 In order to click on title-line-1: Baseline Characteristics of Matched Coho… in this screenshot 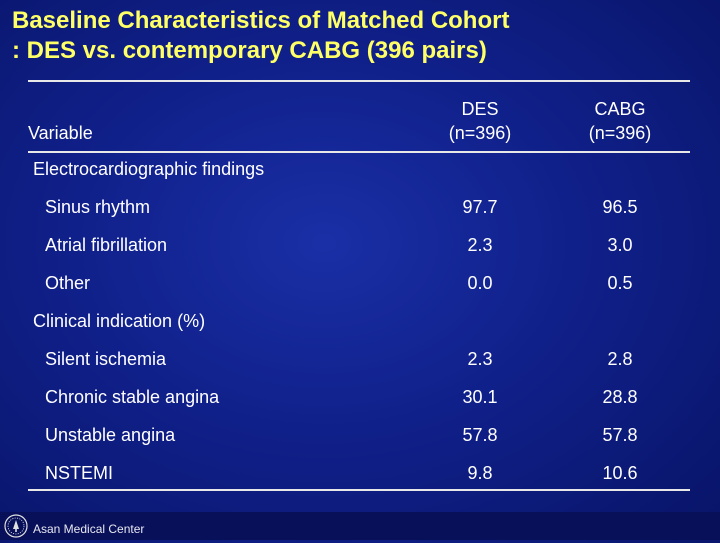, I will do `click(261, 20)`.